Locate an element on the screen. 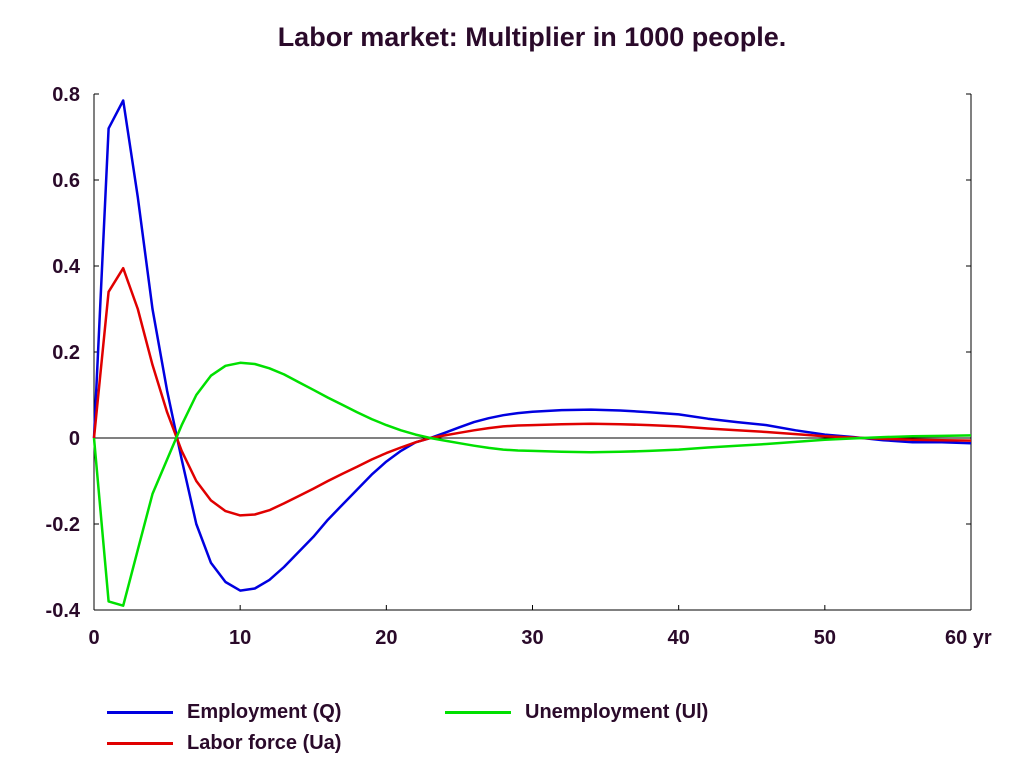 The image size is (1024, 778). y-tick-label: 0.2 is located at coordinates (66, 353).